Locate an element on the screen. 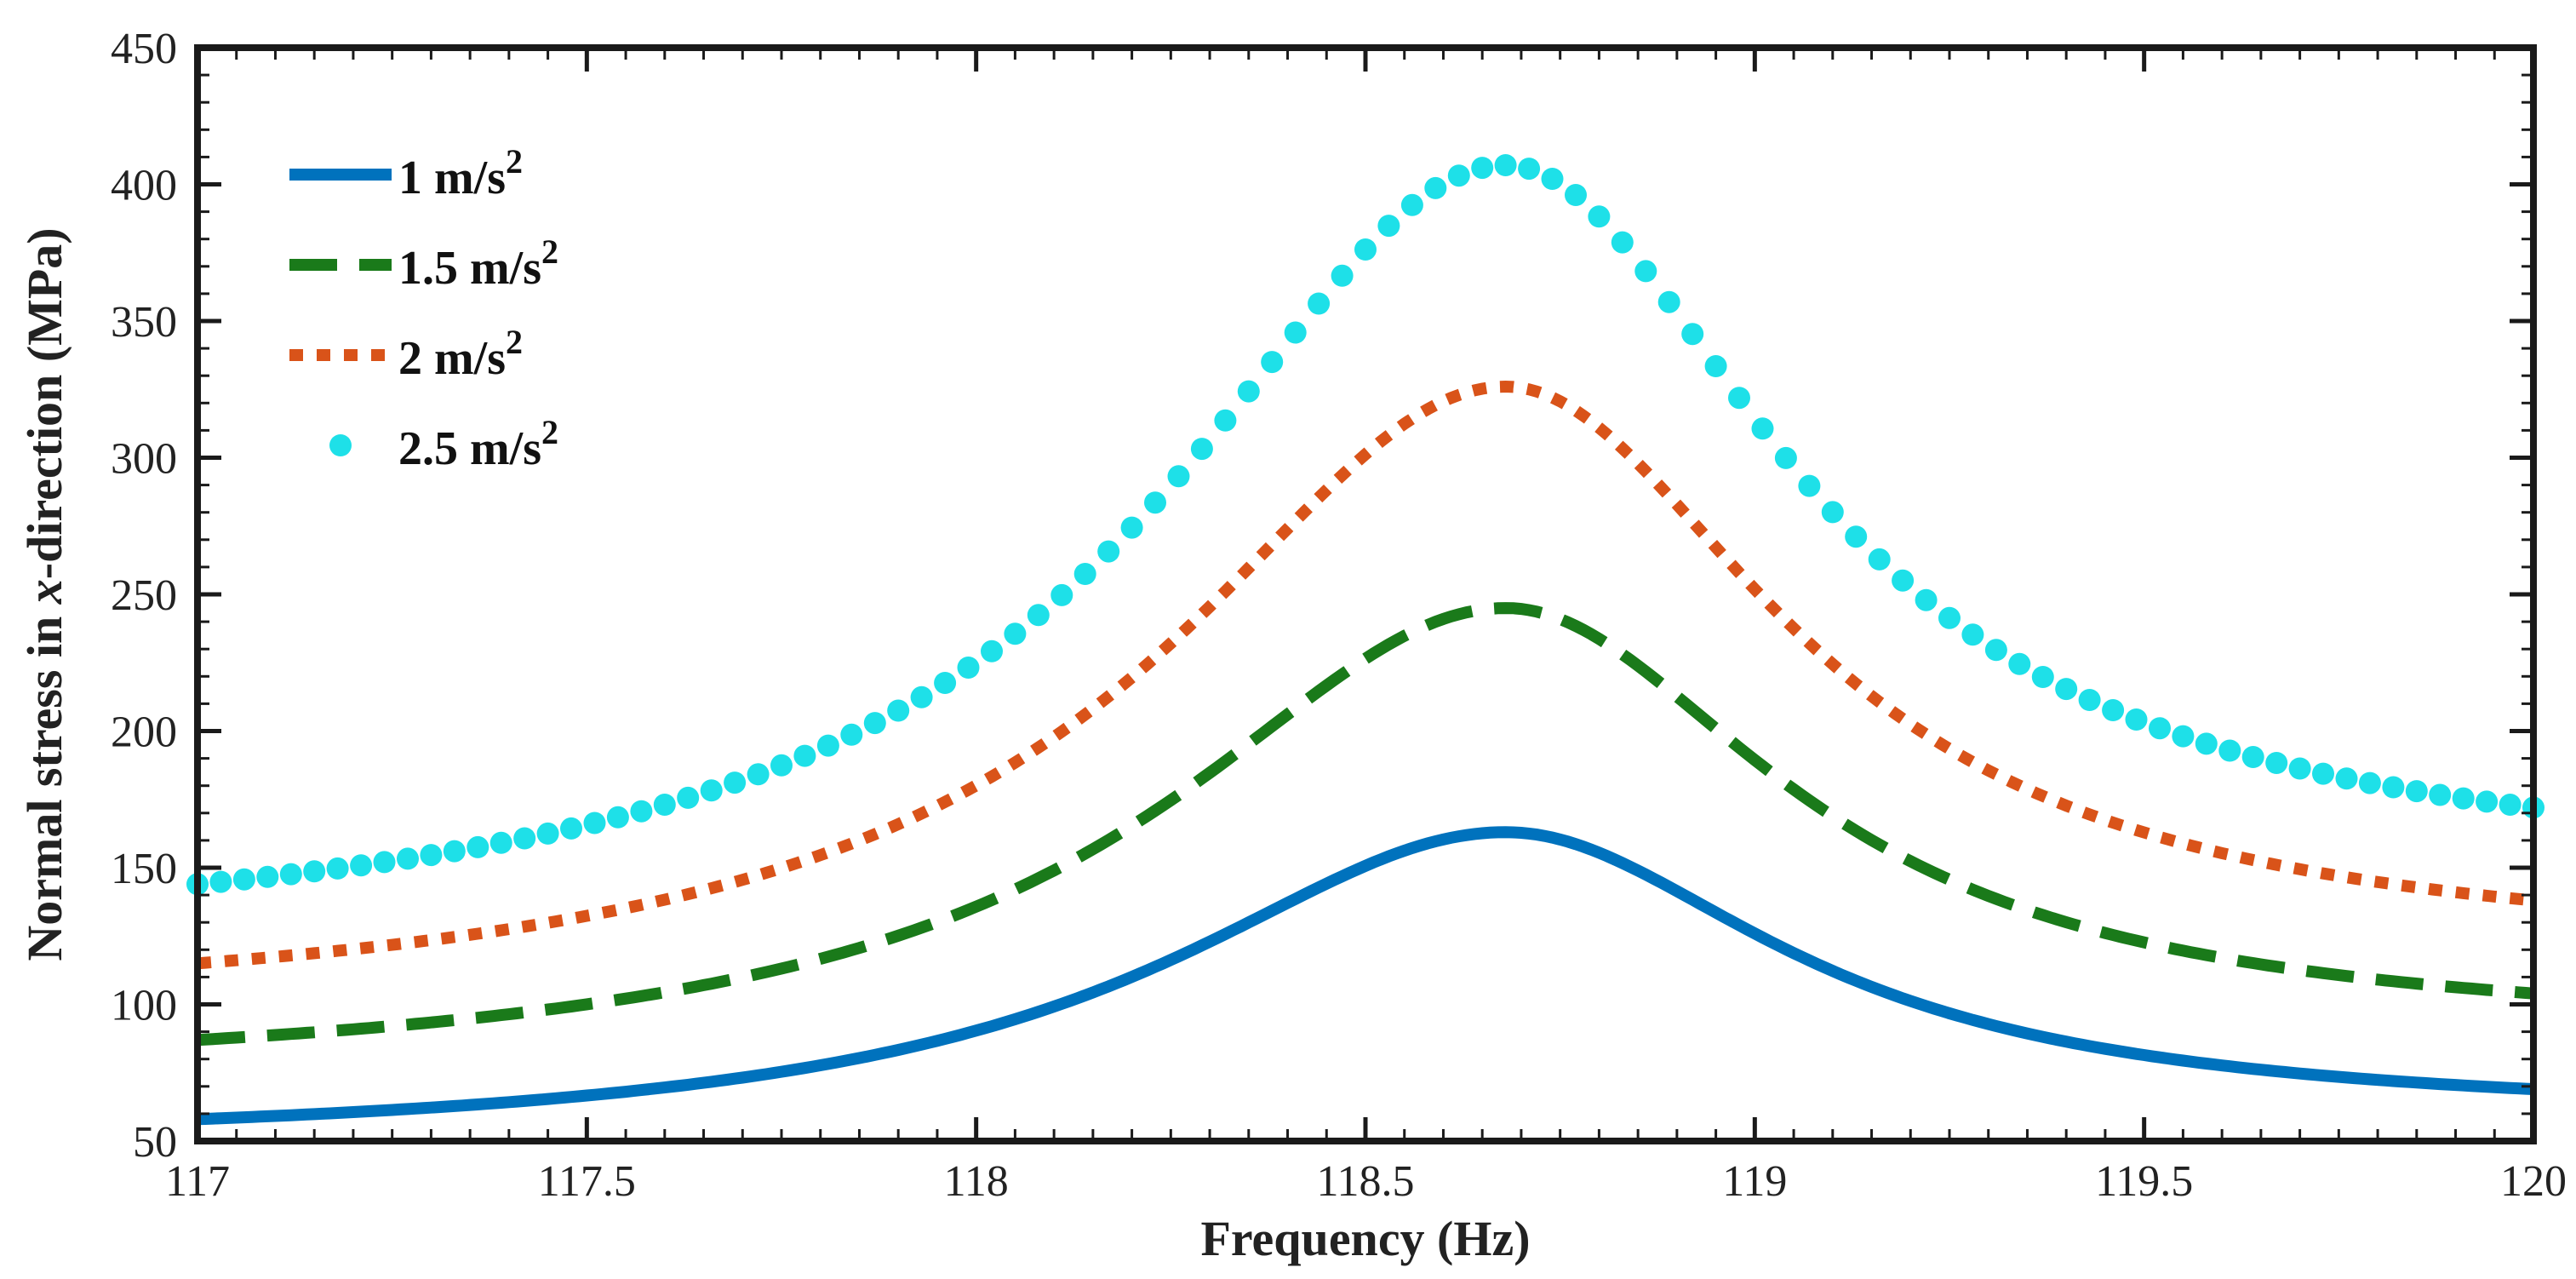  y-tick-label: 350 is located at coordinates (144, 323).